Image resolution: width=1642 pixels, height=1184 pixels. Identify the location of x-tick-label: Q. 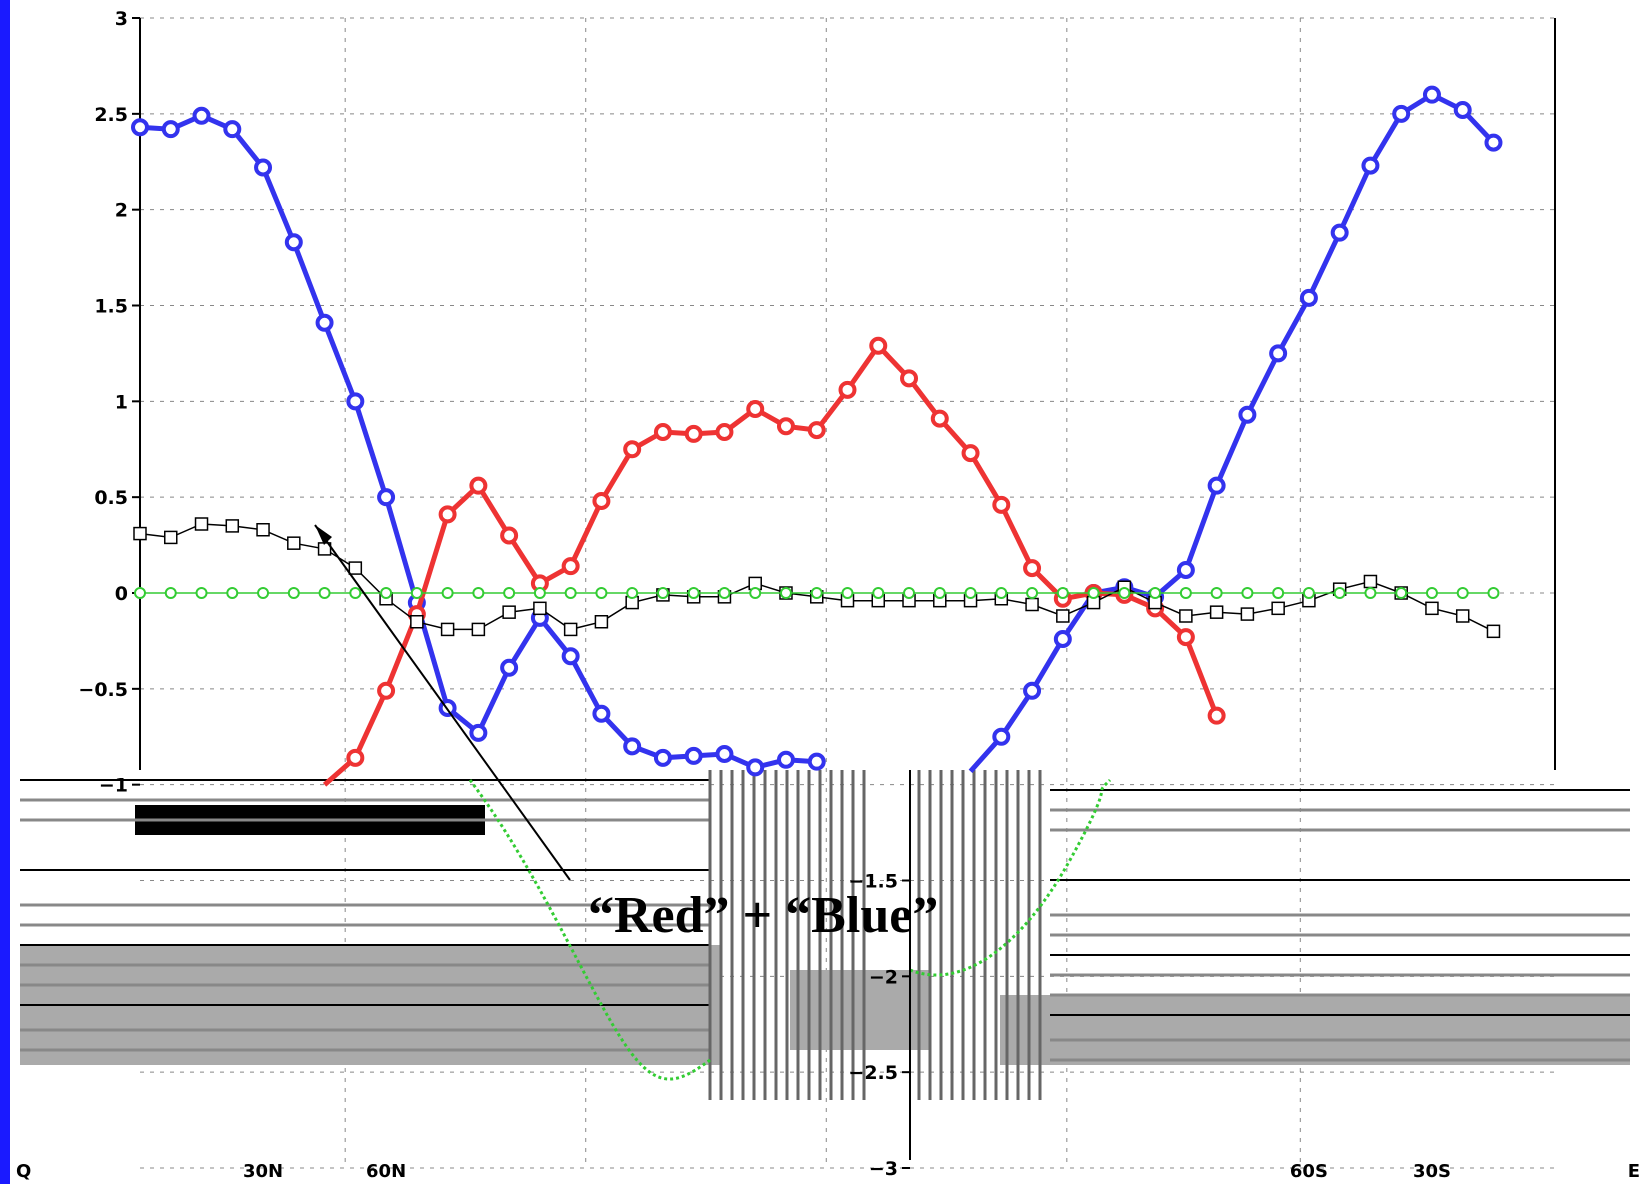
(23, 1171).